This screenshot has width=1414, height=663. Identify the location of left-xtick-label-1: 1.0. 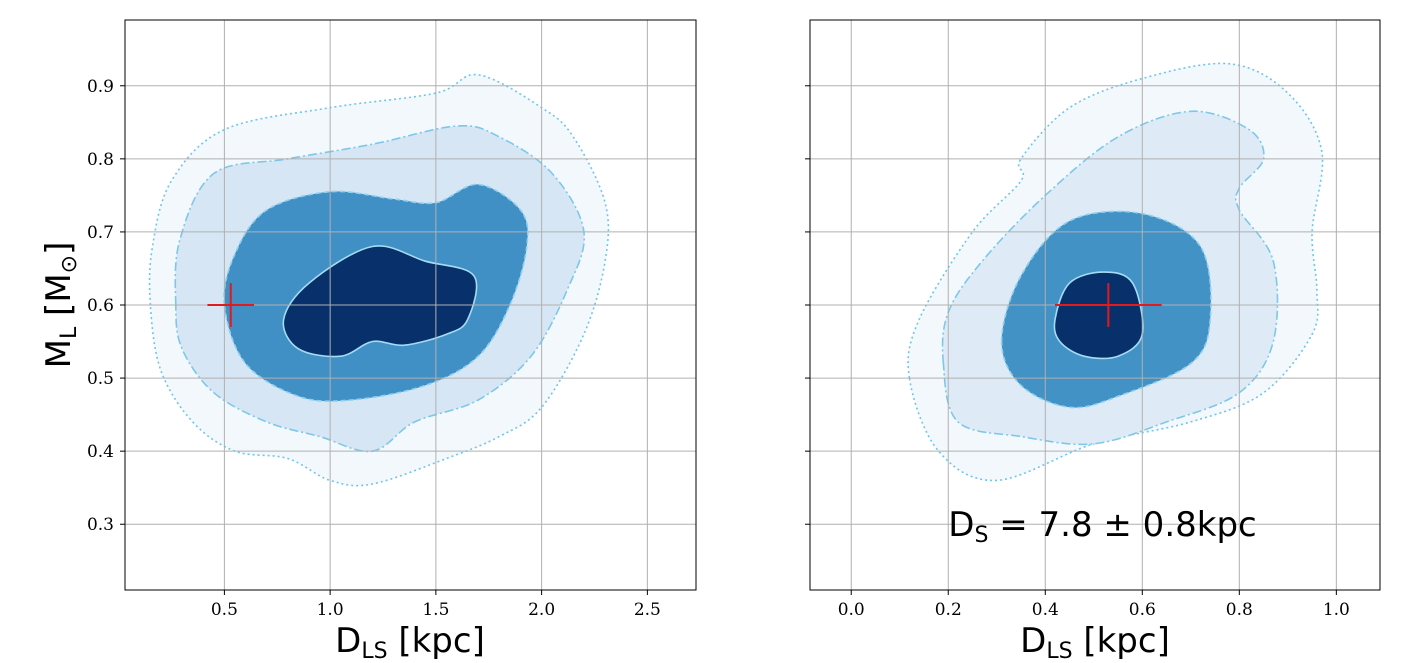
(330, 610).